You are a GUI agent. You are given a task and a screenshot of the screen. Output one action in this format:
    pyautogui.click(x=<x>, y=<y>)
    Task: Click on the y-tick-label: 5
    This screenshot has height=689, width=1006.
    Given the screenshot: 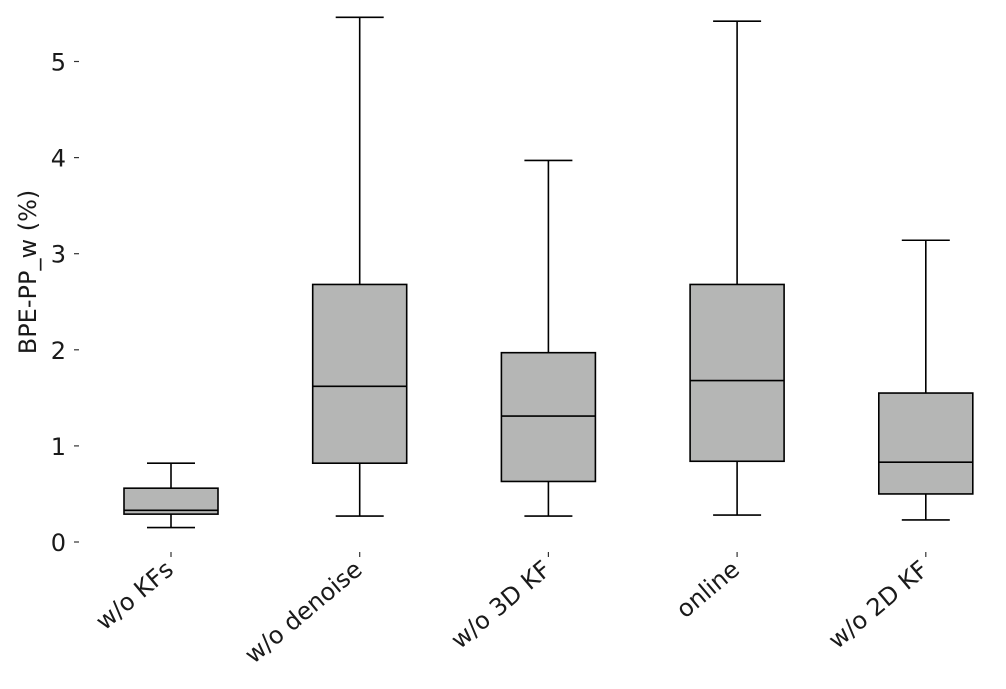 What is the action you would take?
    pyautogui.click(x=58, y=63)
    